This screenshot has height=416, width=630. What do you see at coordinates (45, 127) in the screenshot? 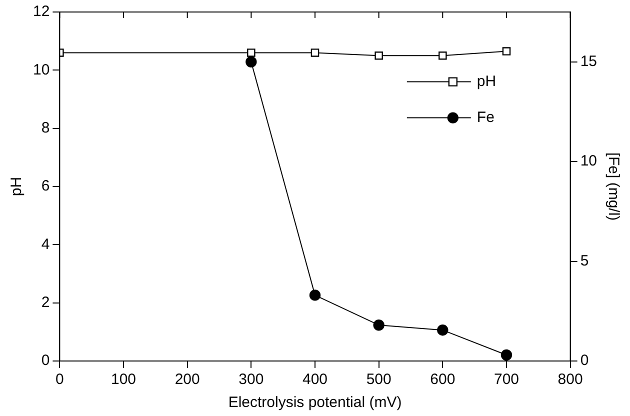
I see `y-tick-label: 8` at bounding box center [45, 127].